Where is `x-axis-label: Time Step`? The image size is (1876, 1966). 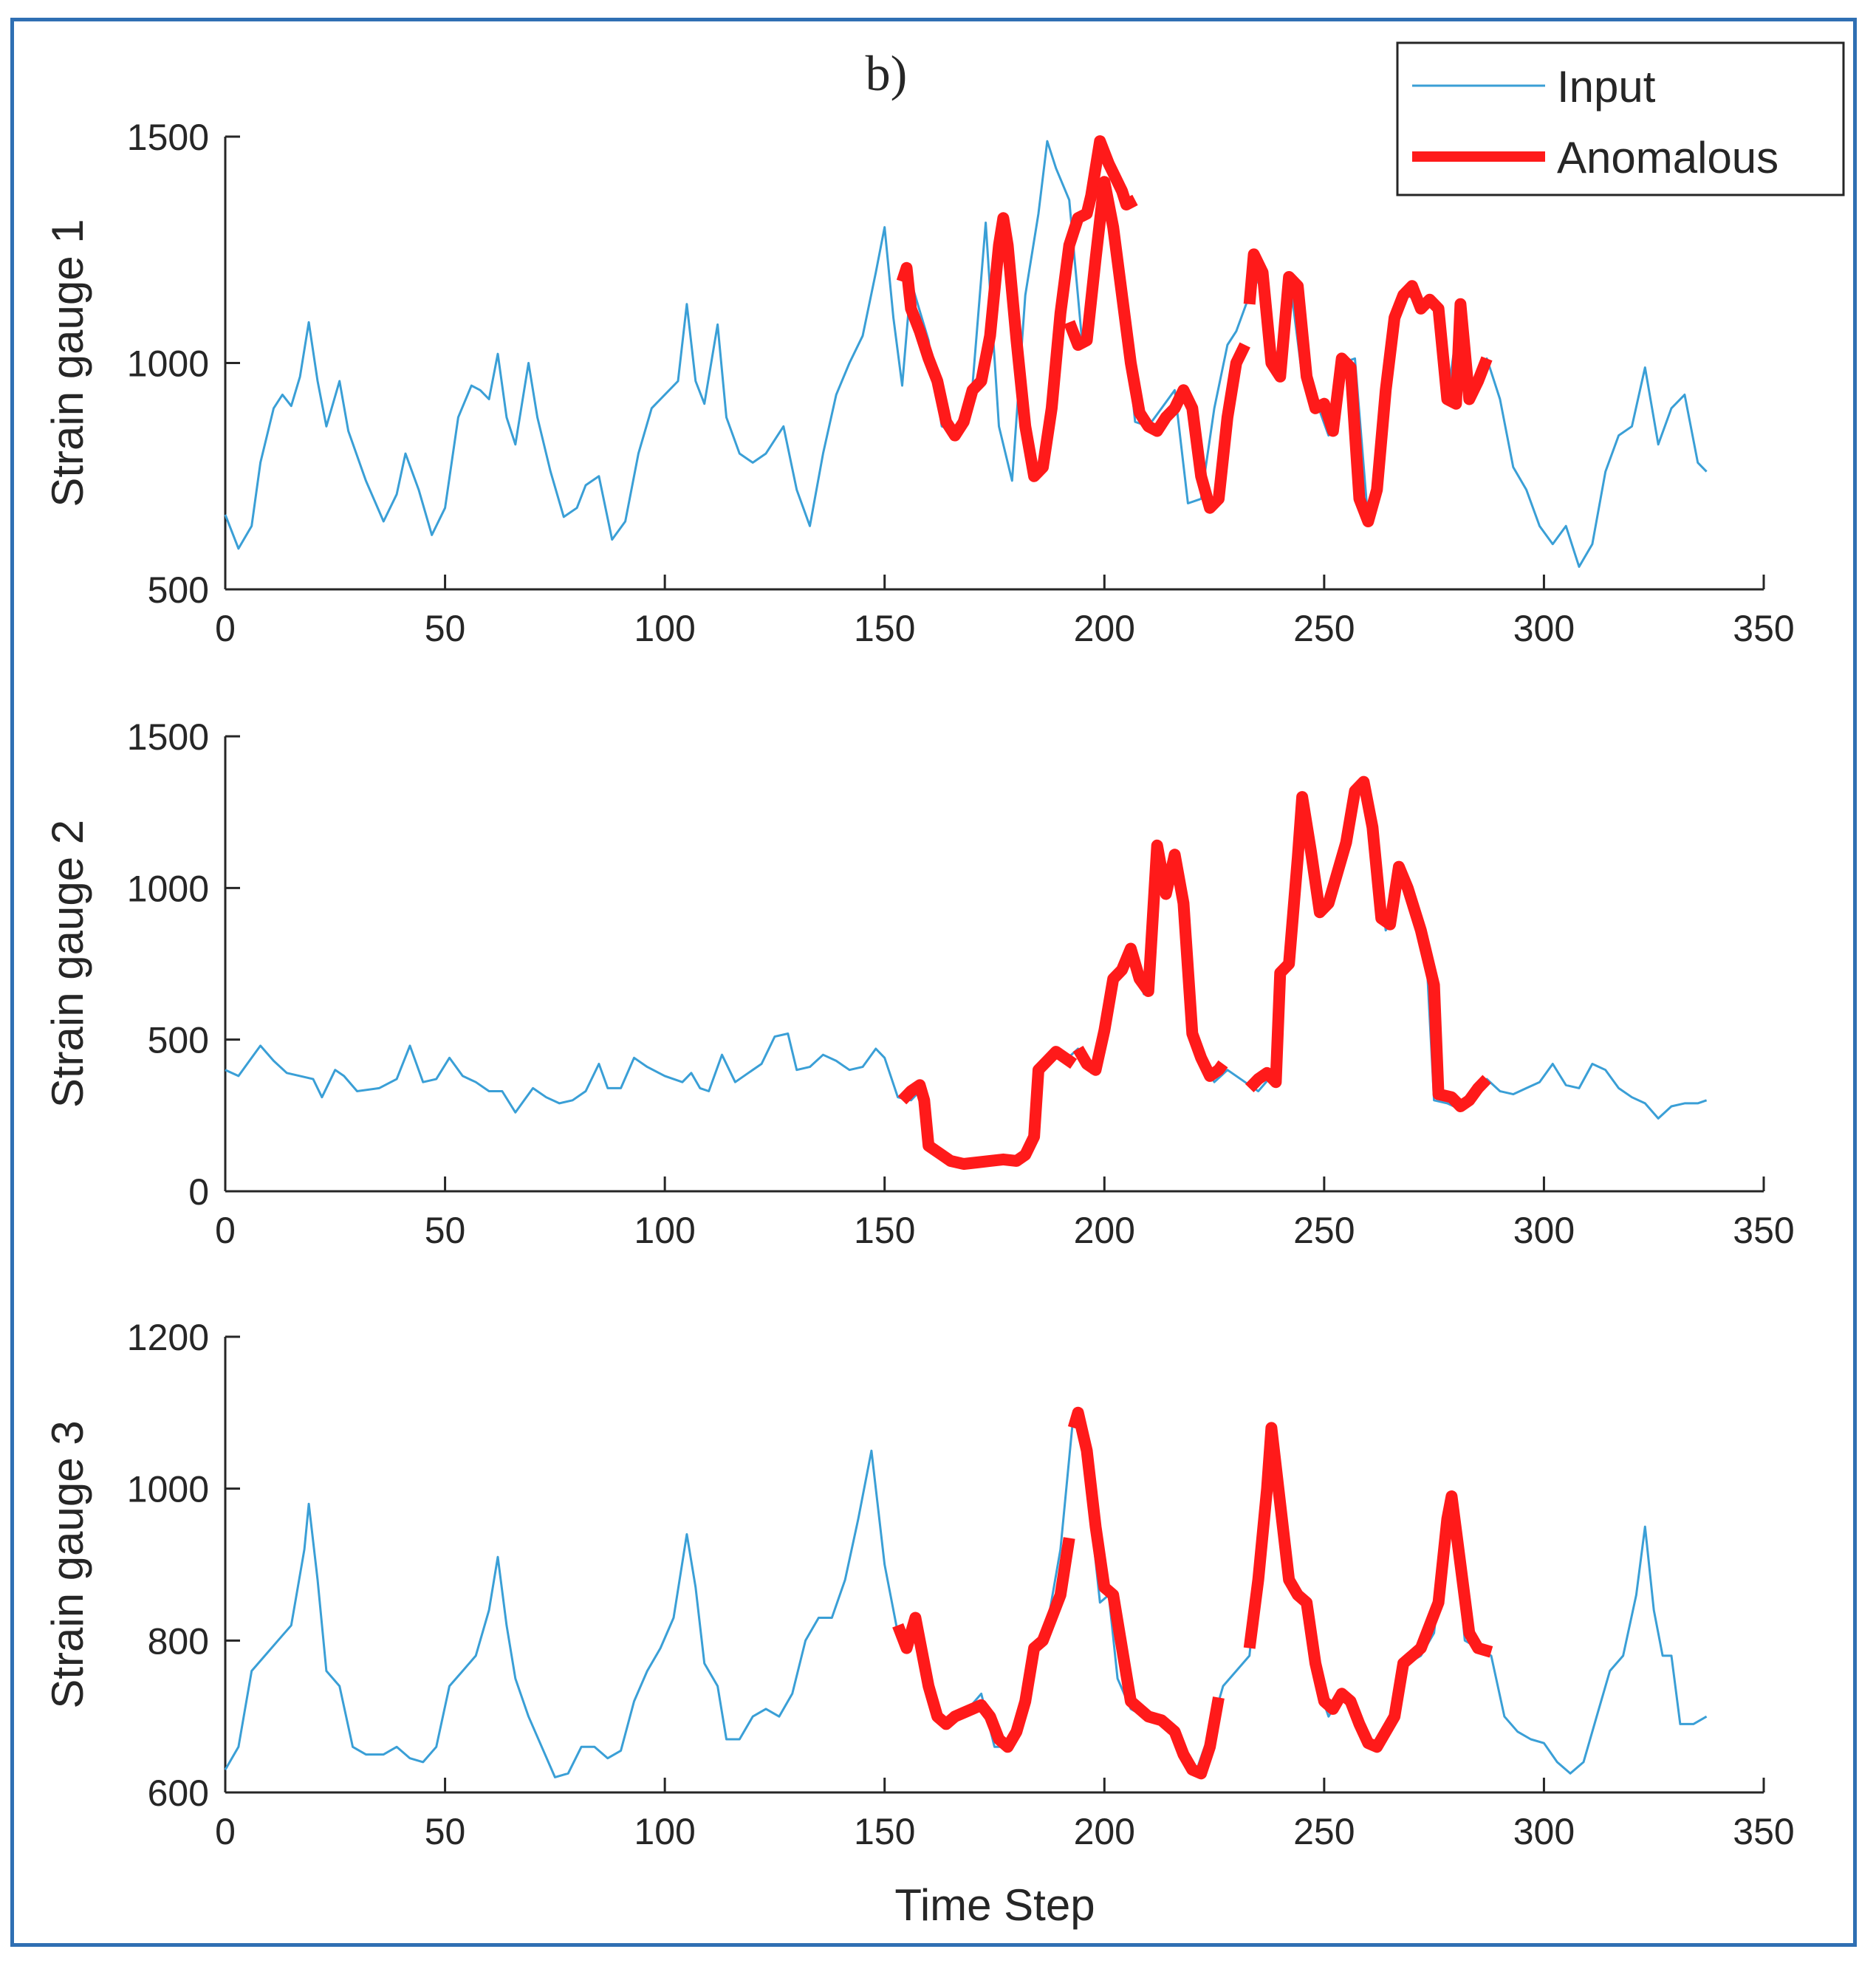 x-axis-label: Time Step is located at coordinates (994, 1905).